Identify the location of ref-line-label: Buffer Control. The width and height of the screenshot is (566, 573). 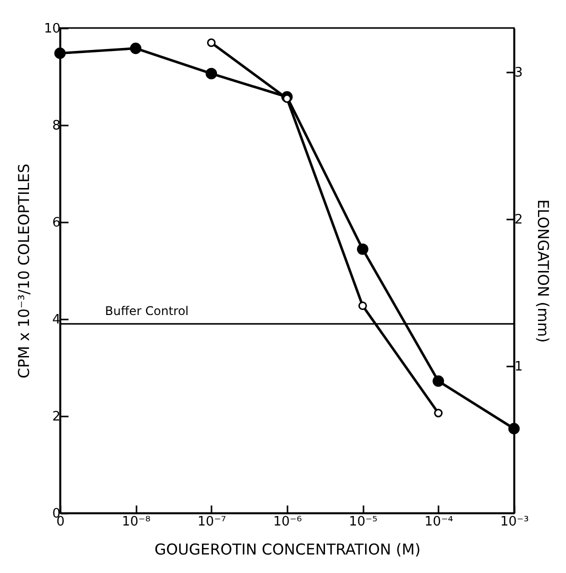
(147, 311).